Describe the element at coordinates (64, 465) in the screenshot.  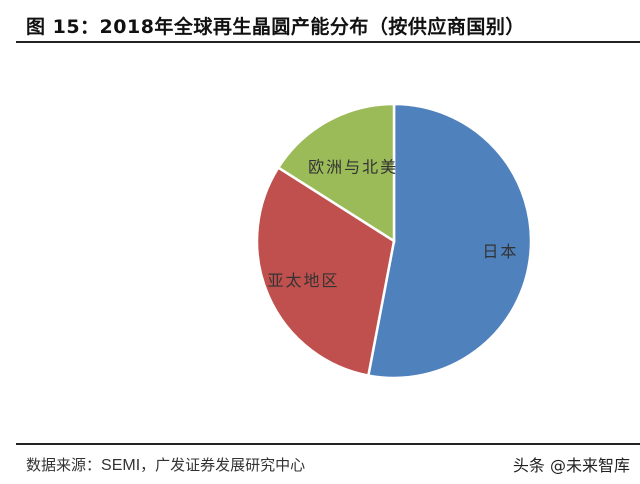
I see `source-label: 数据来源：` at that location.